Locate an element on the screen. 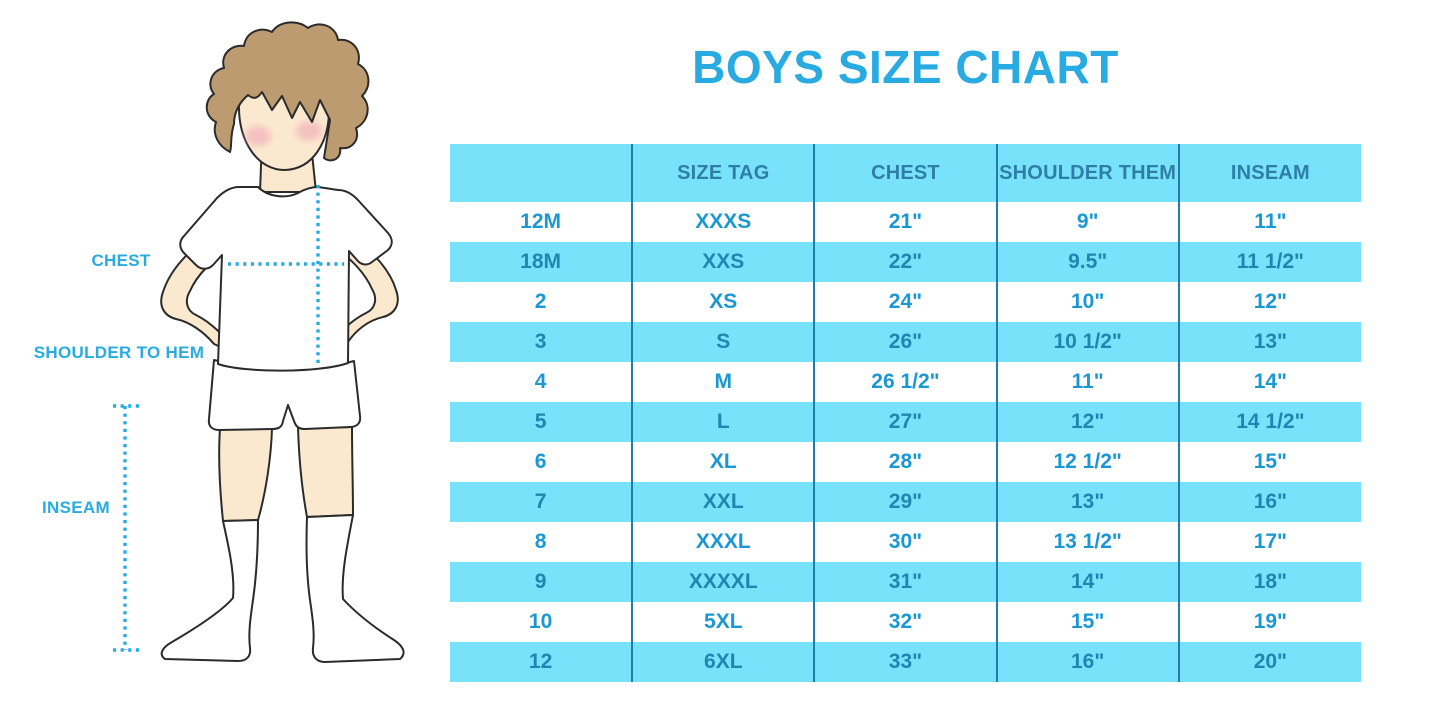  cell-inseam: 13" is located at coordinates (1269, 342).